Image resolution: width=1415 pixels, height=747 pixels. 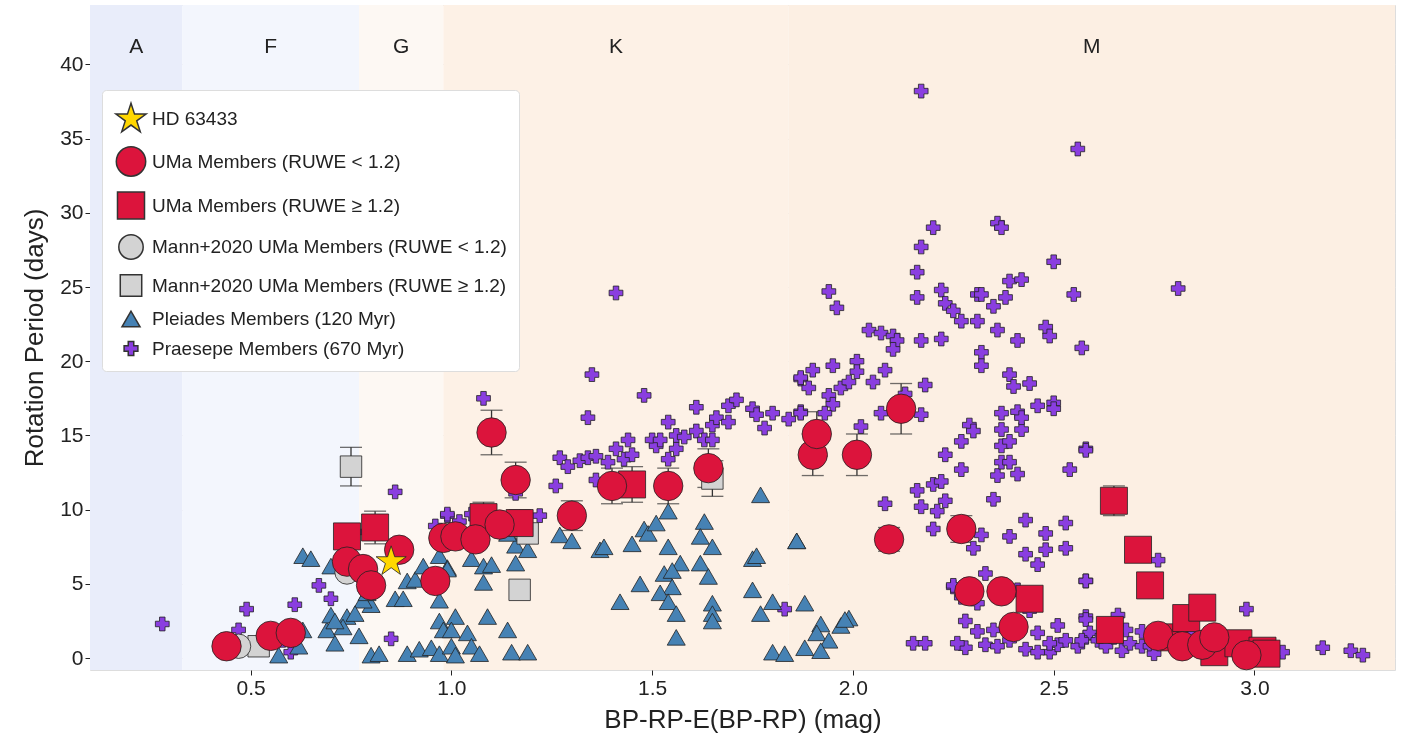 What do you see at coordinates (329, 285) in the screenshot?
I see `legend-label: Mann+2020 UMa Members (RUWE ≥ 1.2)` at bounding box center [329, 285].